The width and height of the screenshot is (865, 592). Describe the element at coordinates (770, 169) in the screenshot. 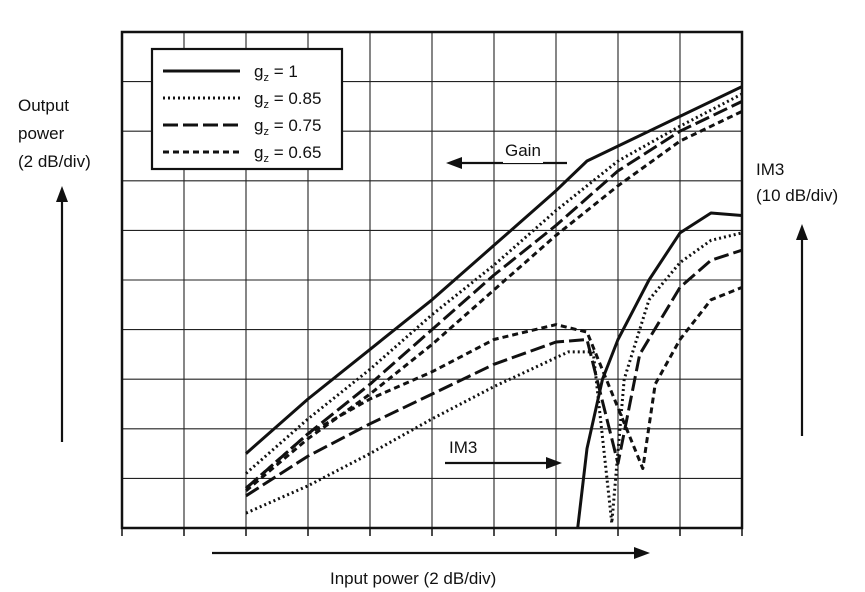

I see `y2-axis-label-line-1: IM3` at that location.